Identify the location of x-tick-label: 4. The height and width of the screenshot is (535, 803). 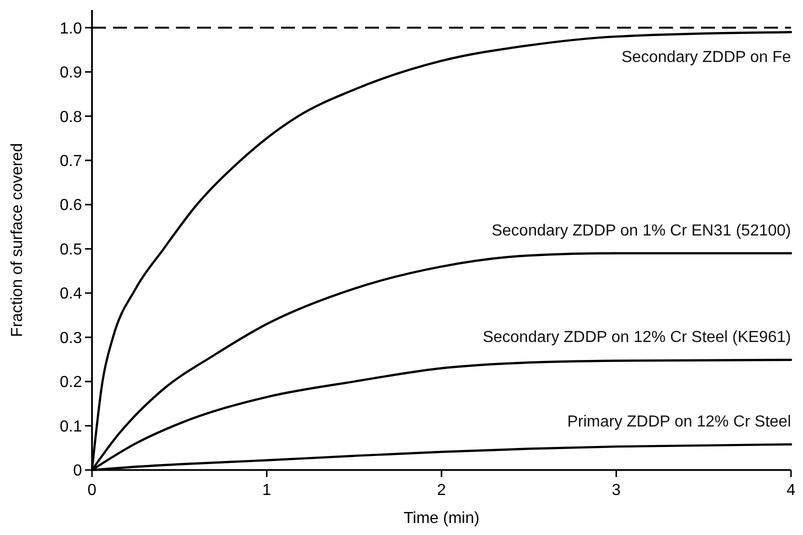
(791, 490).